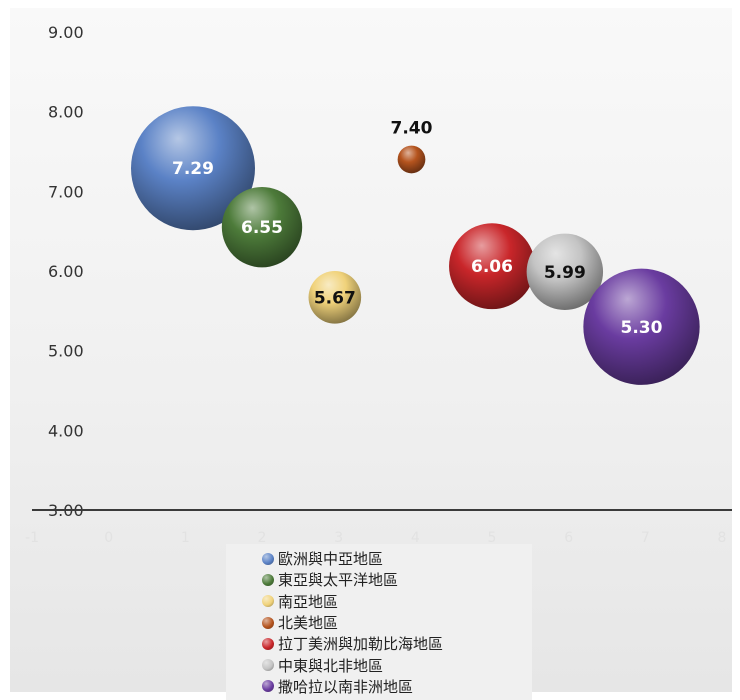 This screenshot has width=740, height=700. Describe the element at coordinates (32, 538) in the screenshot. I see `x-tick-label: -1` at that location.